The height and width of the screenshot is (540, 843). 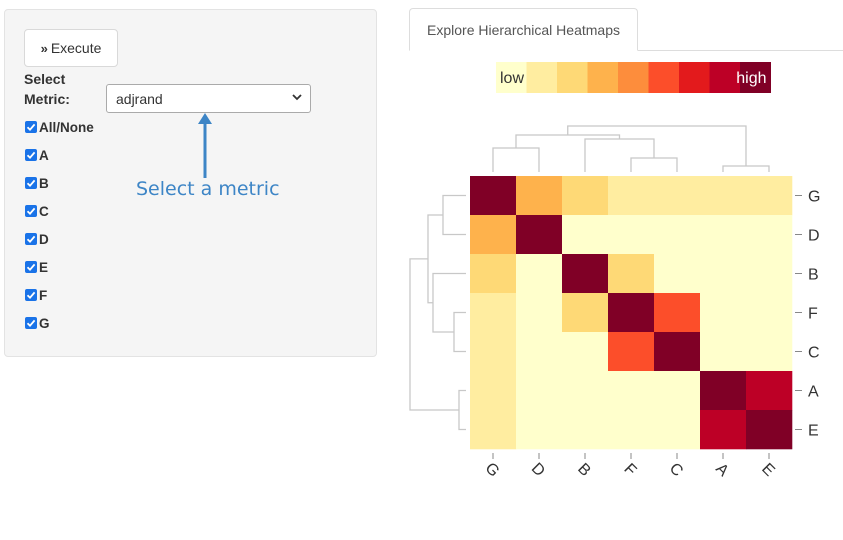 I want to click on checkbox-c: C, so click(x=37, y=211).